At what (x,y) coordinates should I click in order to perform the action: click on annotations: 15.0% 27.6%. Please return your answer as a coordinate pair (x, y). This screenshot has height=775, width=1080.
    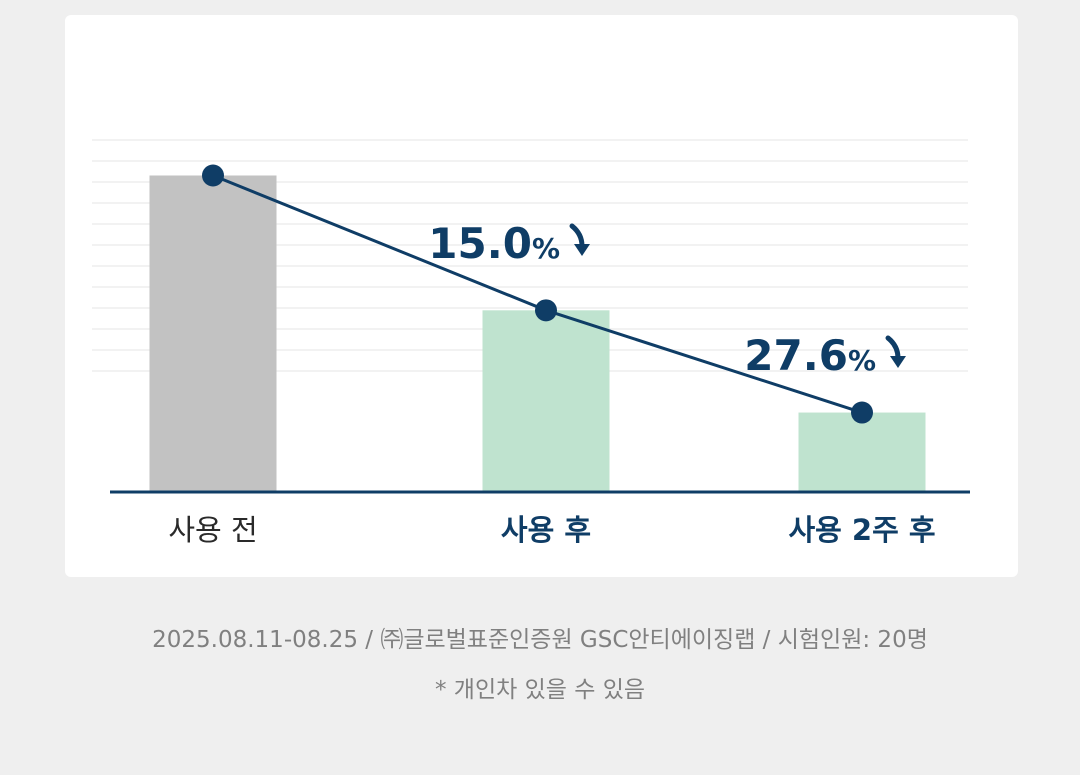
    Looking at the image, I should click on (667, 299).